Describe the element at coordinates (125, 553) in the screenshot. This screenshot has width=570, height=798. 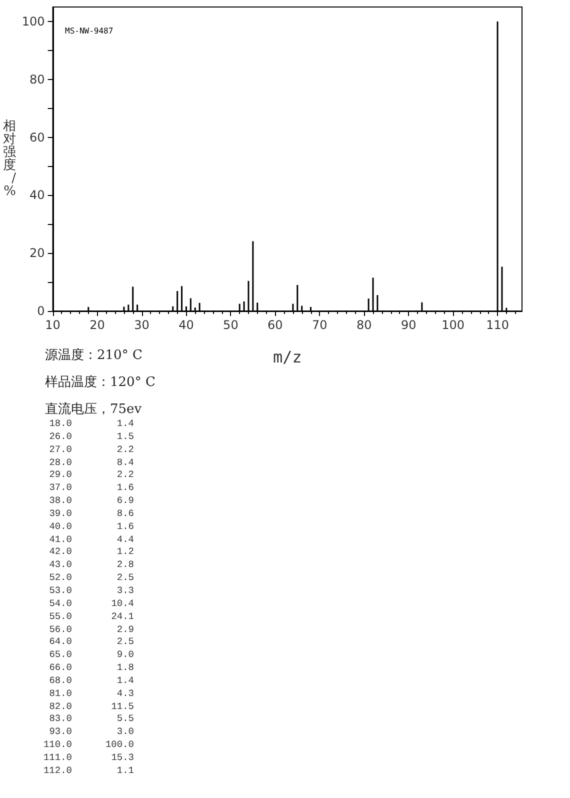
I see `text: 1.2` at that location.